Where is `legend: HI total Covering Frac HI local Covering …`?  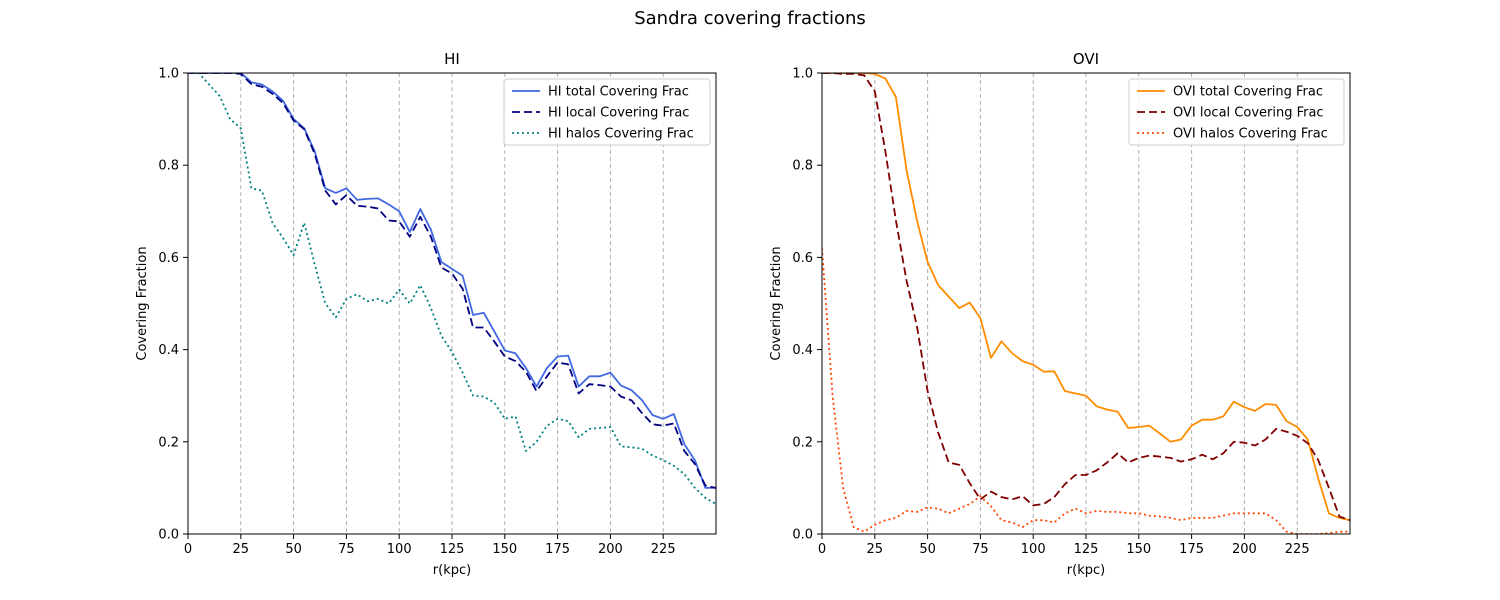 legend: HI total Covering Frac HI local Covering … is located at coordinates (607, 112).